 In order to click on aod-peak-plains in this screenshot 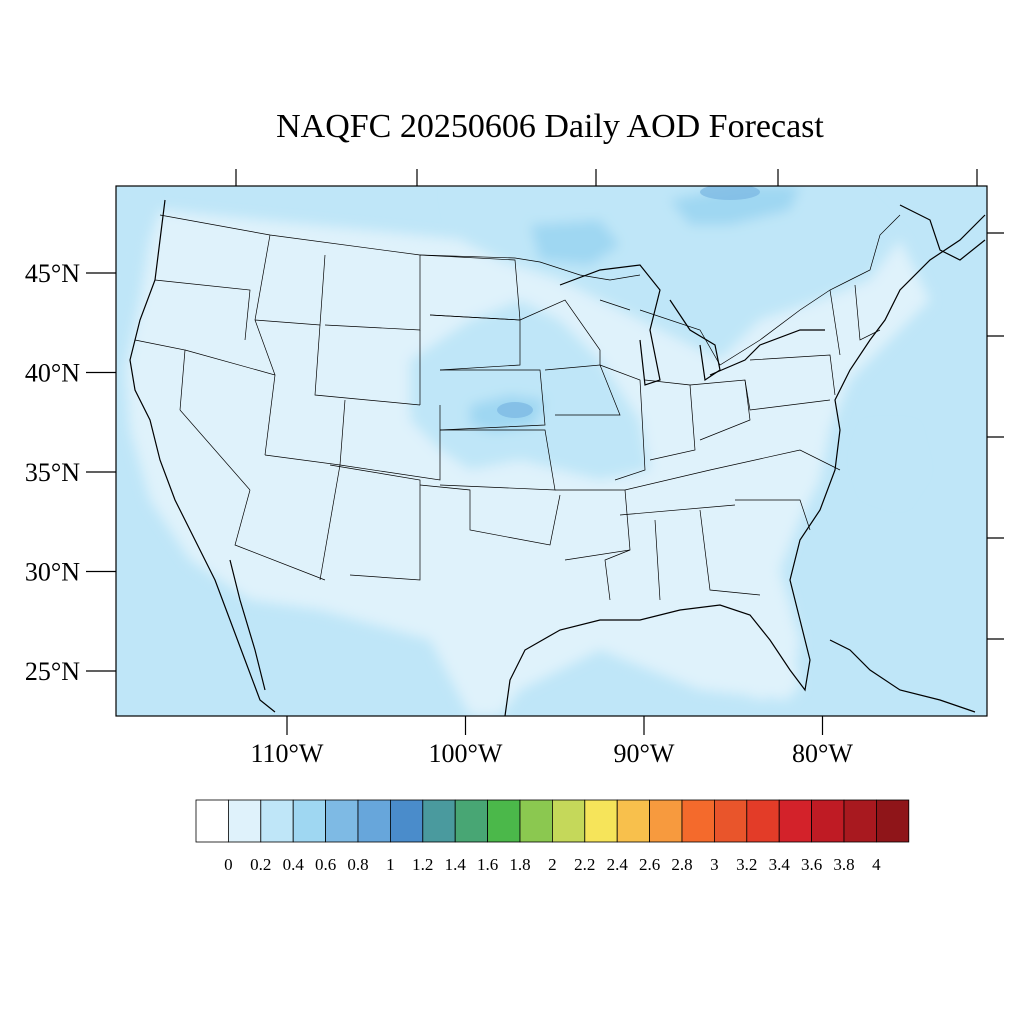, I will do `click(515, 410)`.